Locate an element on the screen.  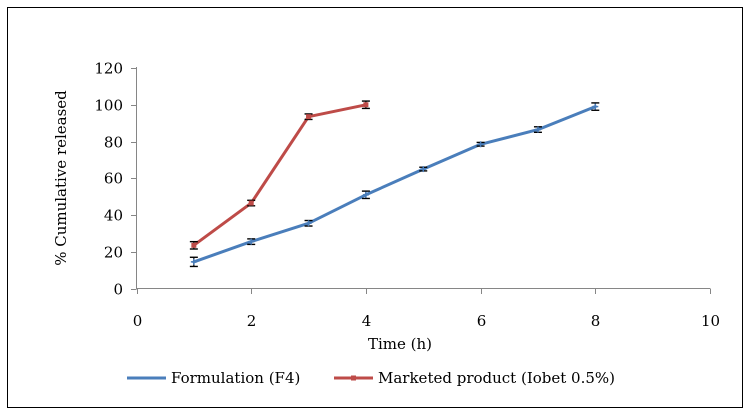
y-axis-title: % Cumulative released is located at coordinates (61, 178).